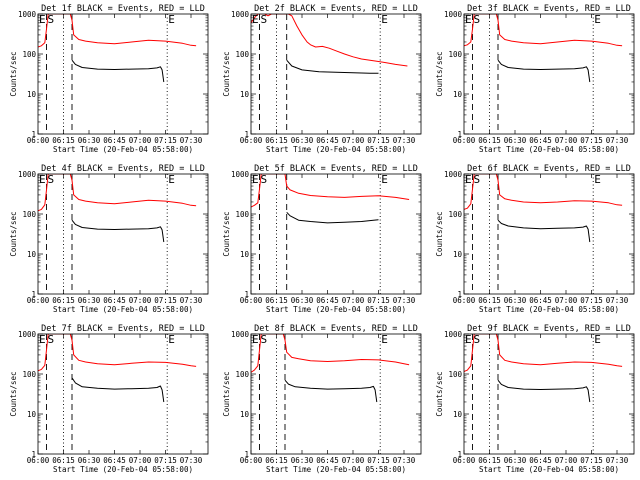 The image size is (640, 480). What do you see at coordinates (123, 9) in the screenshot?
I see `chart-title: Det 1f BLACK = Events, RED = LLD` at bounding box center [123, 9].